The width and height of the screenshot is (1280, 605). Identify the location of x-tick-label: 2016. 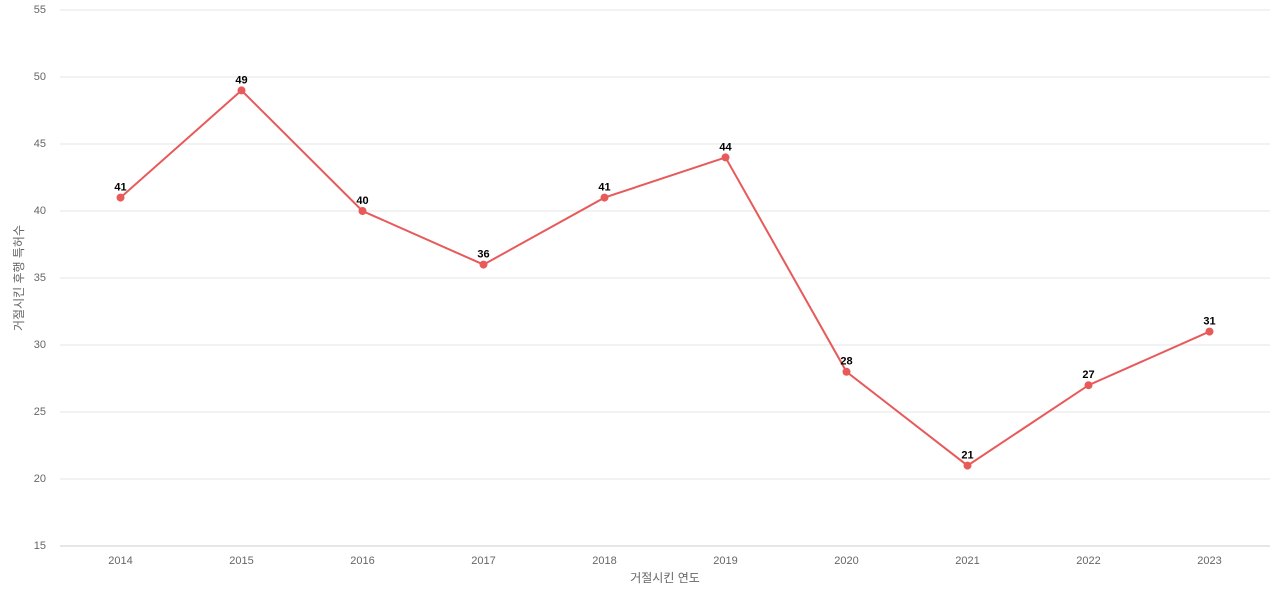
(362, 561).